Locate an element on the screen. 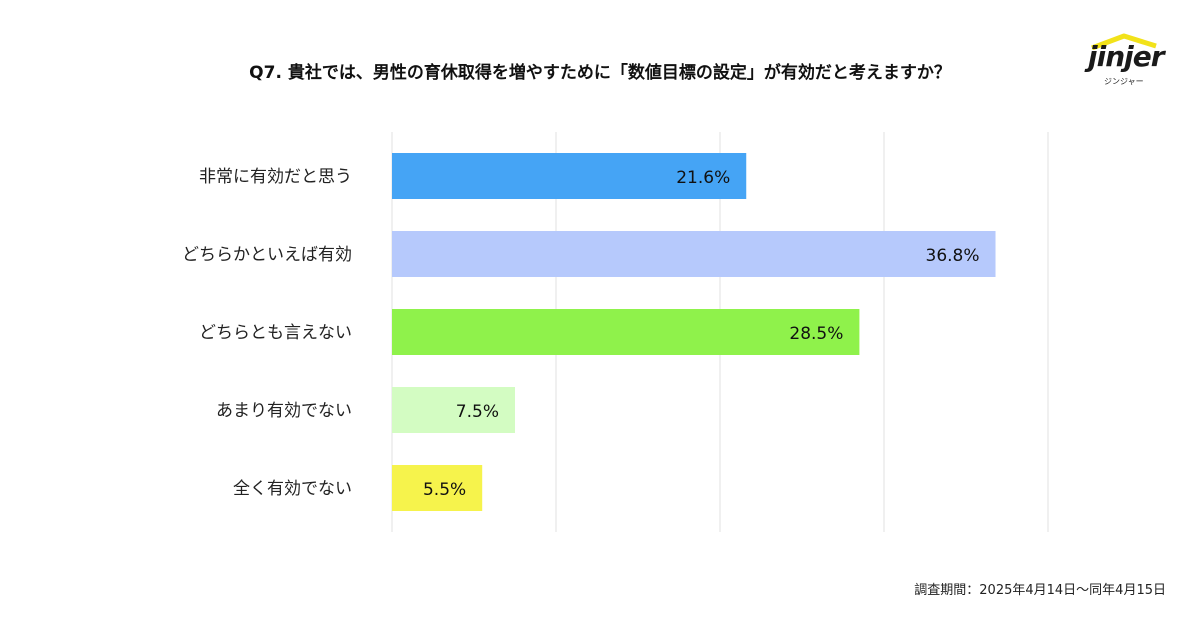 Image resolution: width=1200 pixels, height=630 pixels. logo-subtext: ジンジャー is located at coordinates (1124, 81).